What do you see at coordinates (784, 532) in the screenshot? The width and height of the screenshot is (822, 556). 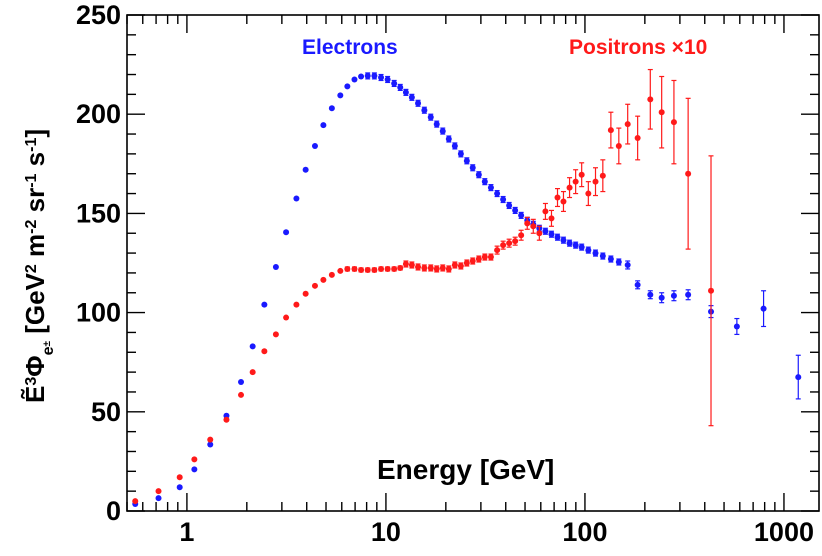 I see `x-tick-label: 1000` at bounding box center [784, 532].